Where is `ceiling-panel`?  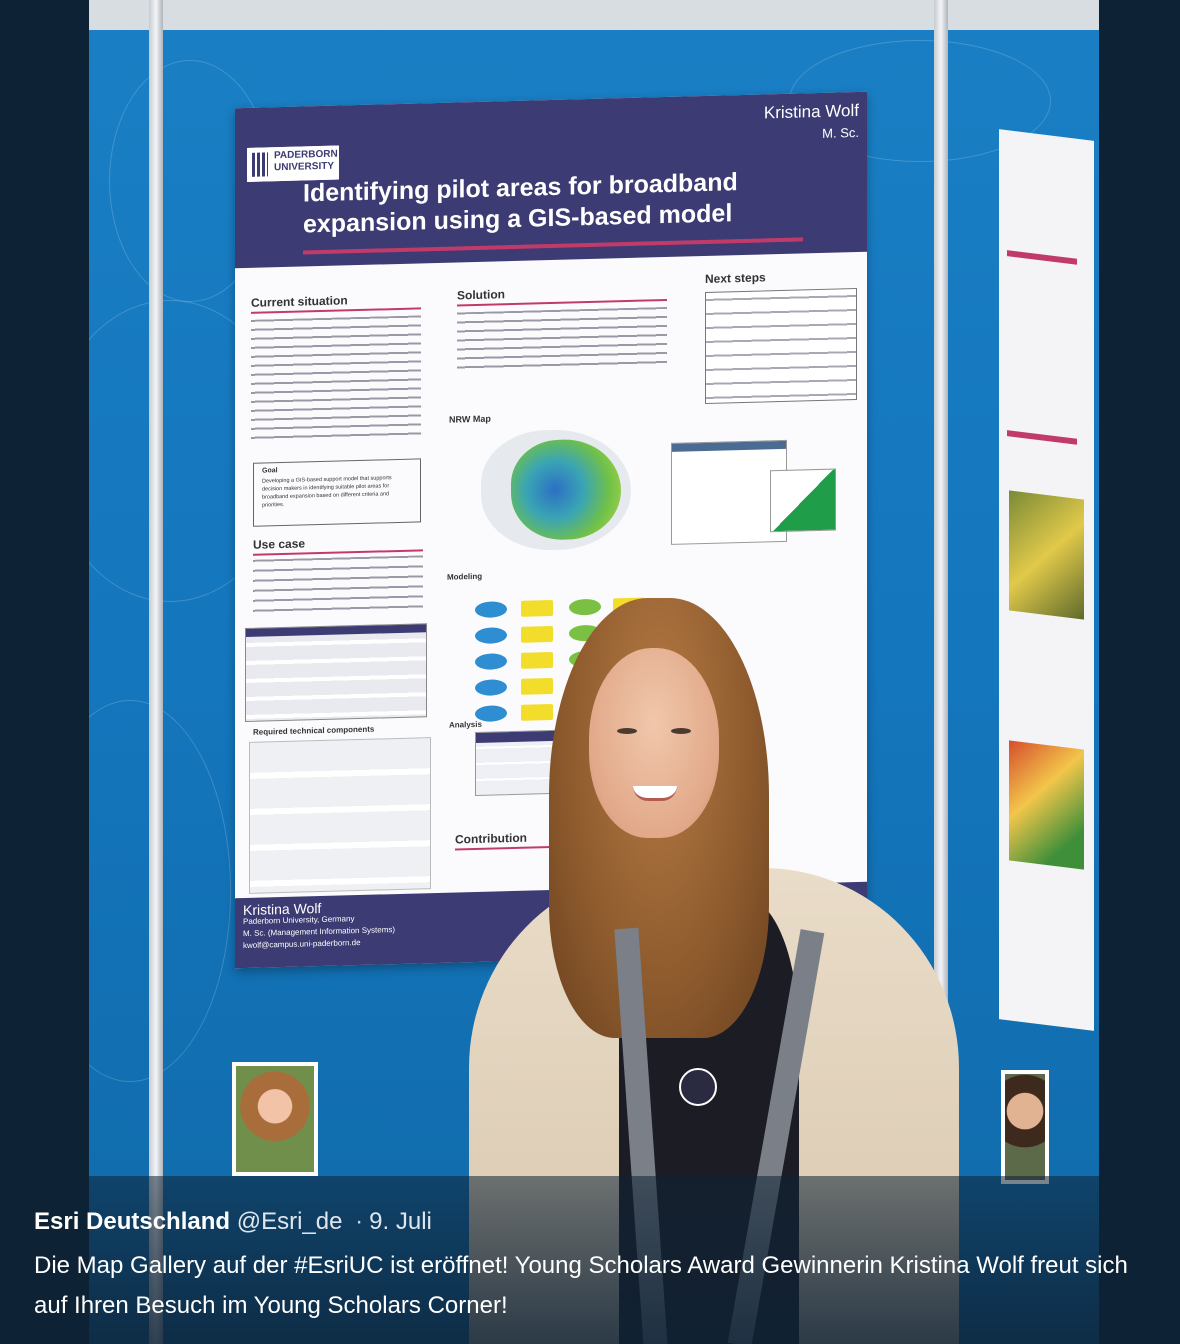
ceiling-panel is located at coordinates (594, 15).